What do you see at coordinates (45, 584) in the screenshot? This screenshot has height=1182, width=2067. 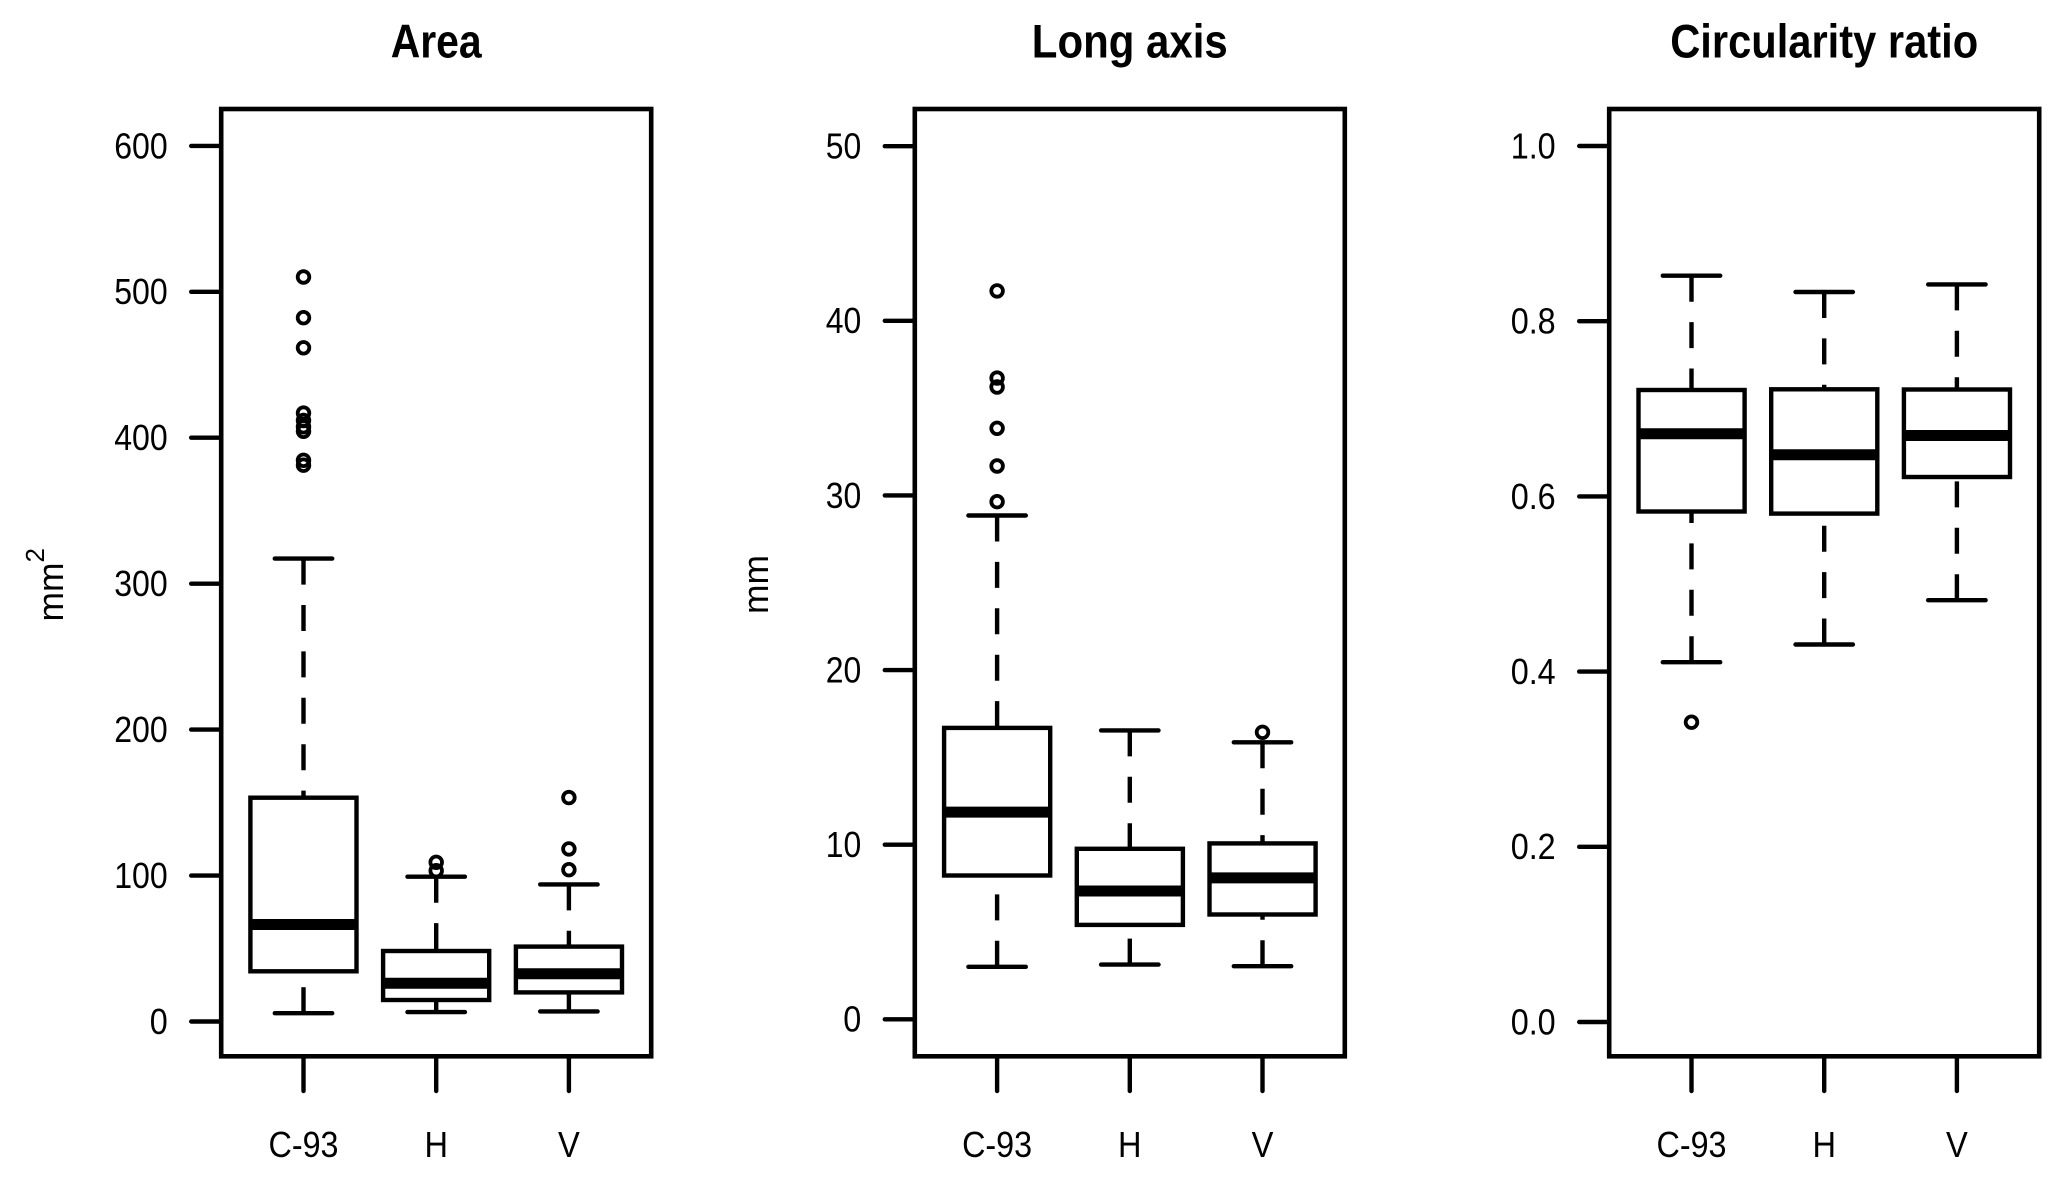 I see `svg-text: mm2` at bounding box center [45, 584].